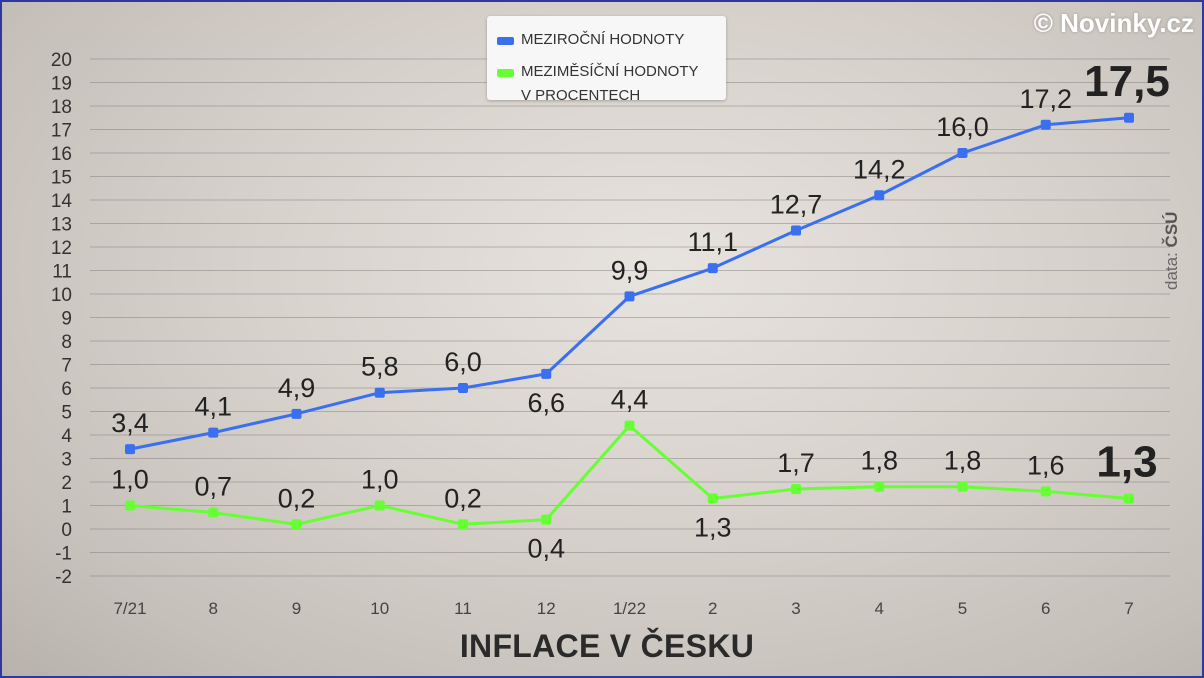  What do you see at coordinates (962, 608) in the screenshot?
I see `x-tick-label: 5` at bounding box center [962, 608].